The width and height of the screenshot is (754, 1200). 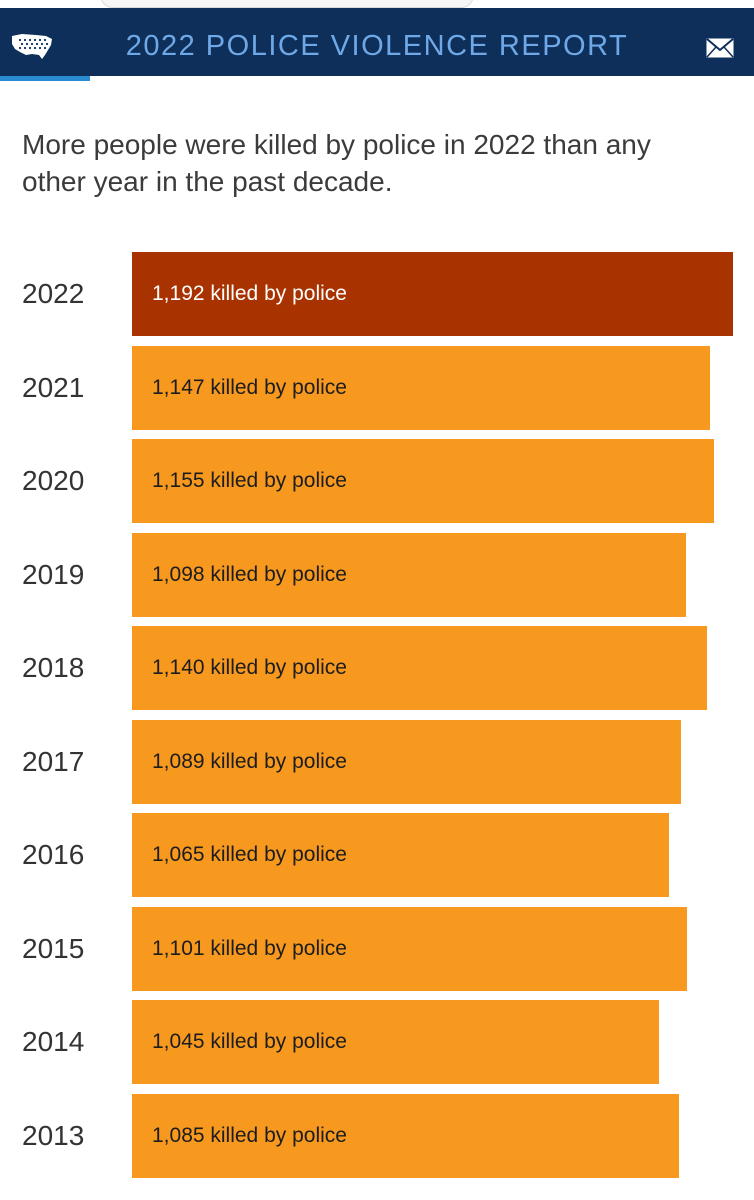 What do you see at coordinates (406, 762) in the screenshot?
I see `bar-2017: 1,089 killed by police` at bounding box center [406, 762].